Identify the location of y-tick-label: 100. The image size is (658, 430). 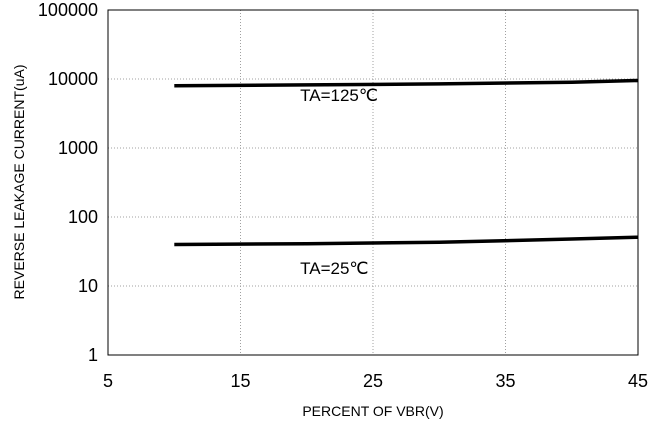
(83, 217).